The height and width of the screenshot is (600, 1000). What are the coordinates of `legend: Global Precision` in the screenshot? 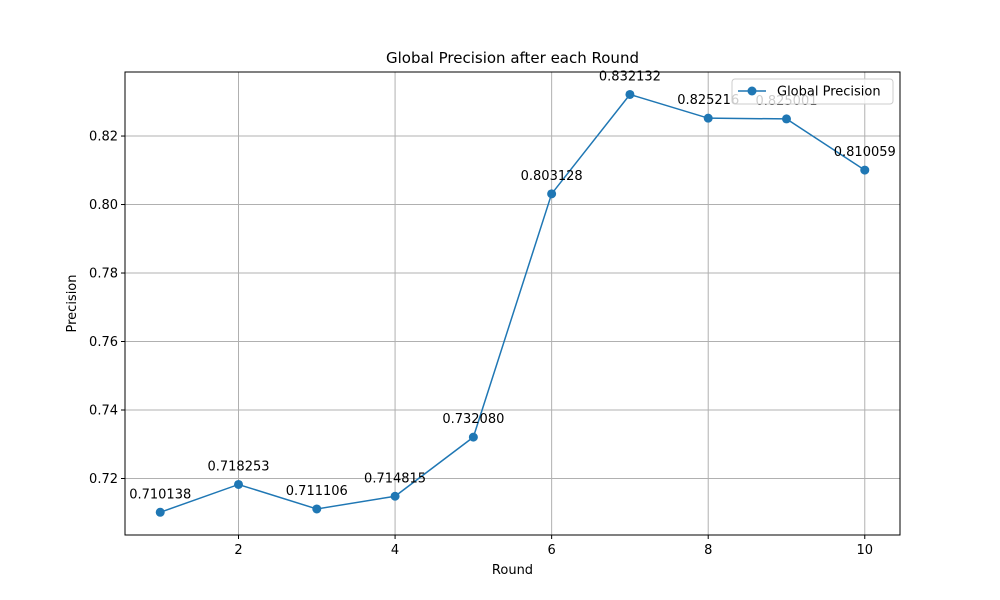 It's located at (812, 91).